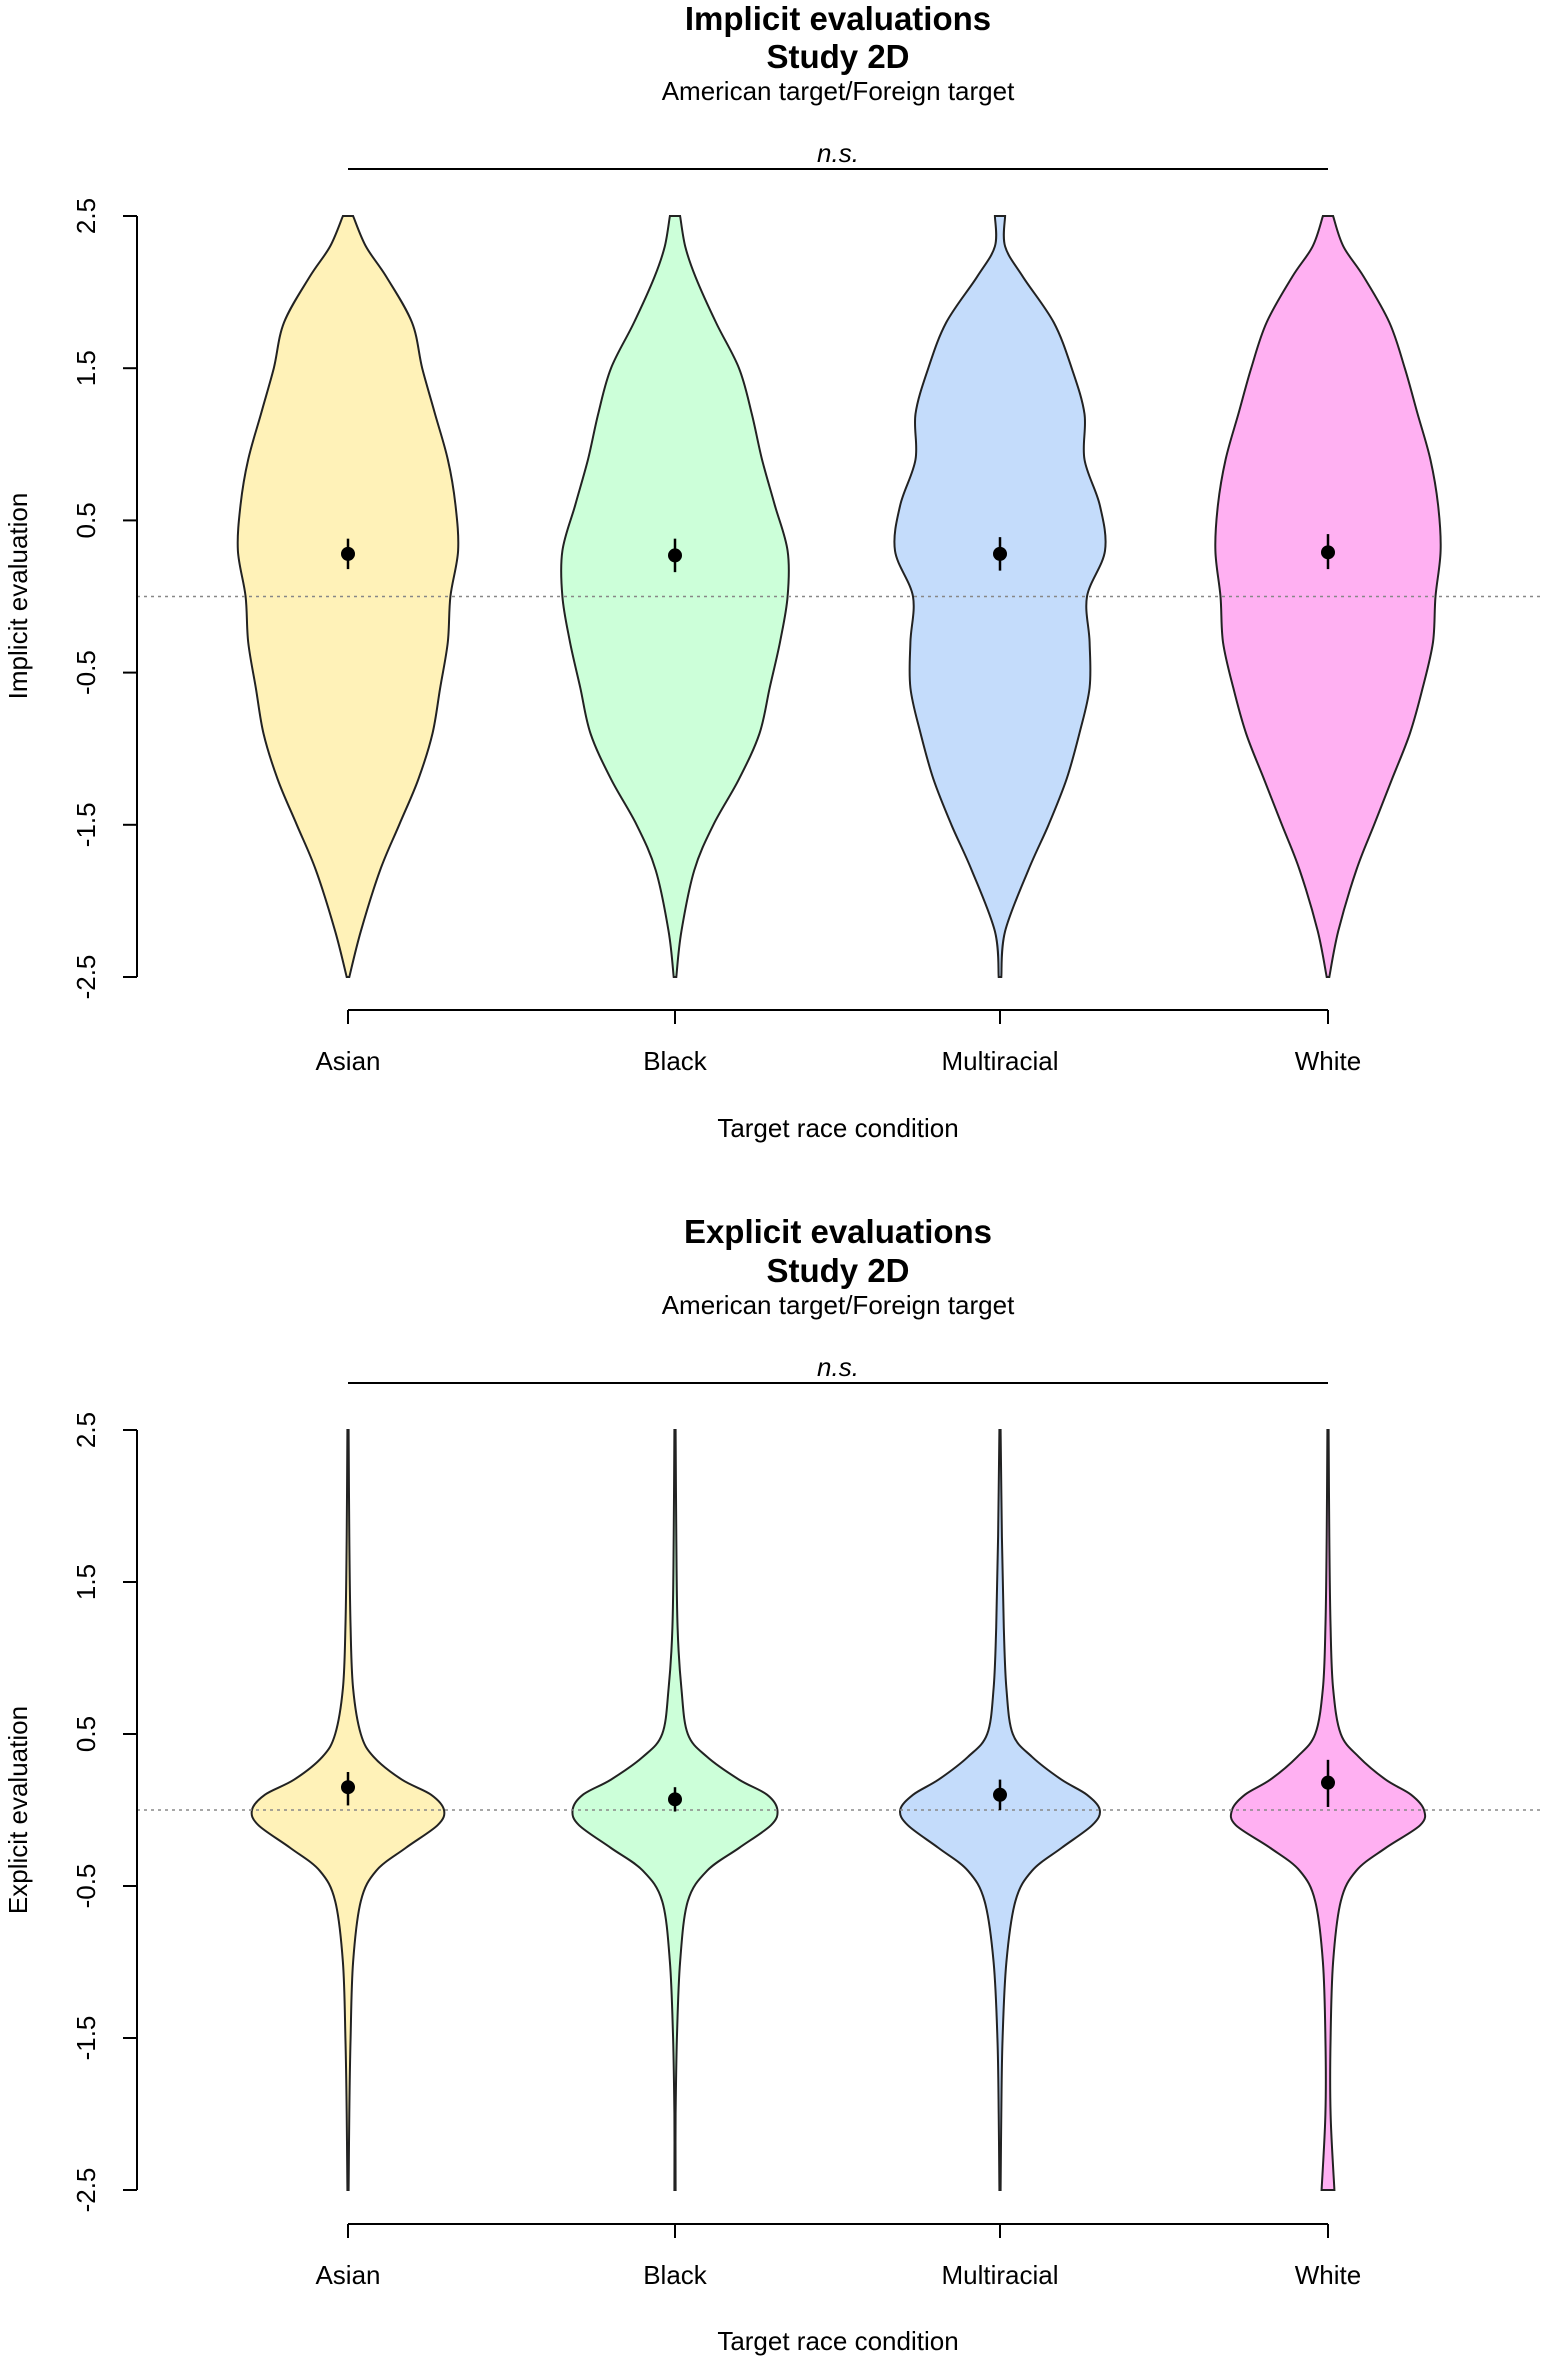 This screenshot has height=2363, width=1543. I want to click on y-axis-label: Explicit evaluation, so click(18, 1810).